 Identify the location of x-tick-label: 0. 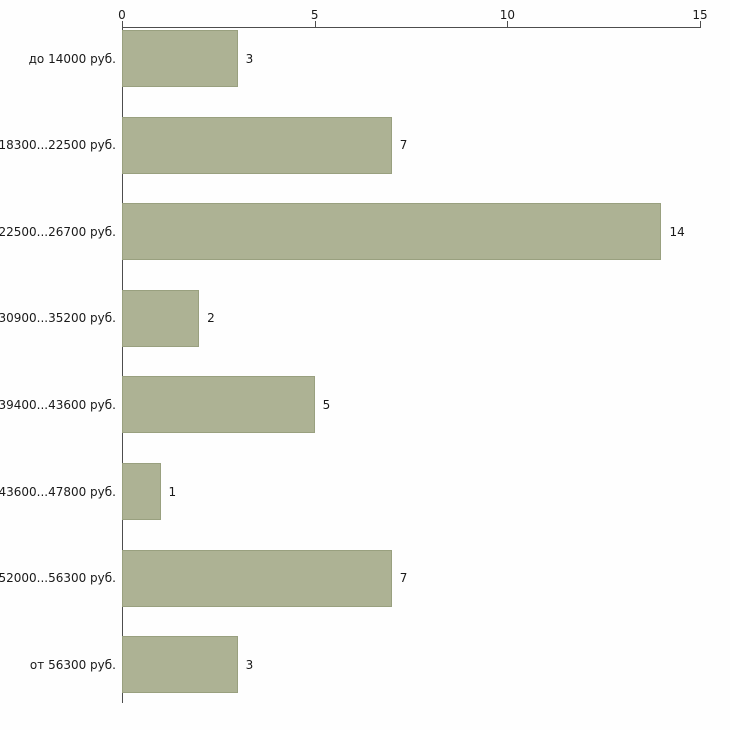
(122, 15).